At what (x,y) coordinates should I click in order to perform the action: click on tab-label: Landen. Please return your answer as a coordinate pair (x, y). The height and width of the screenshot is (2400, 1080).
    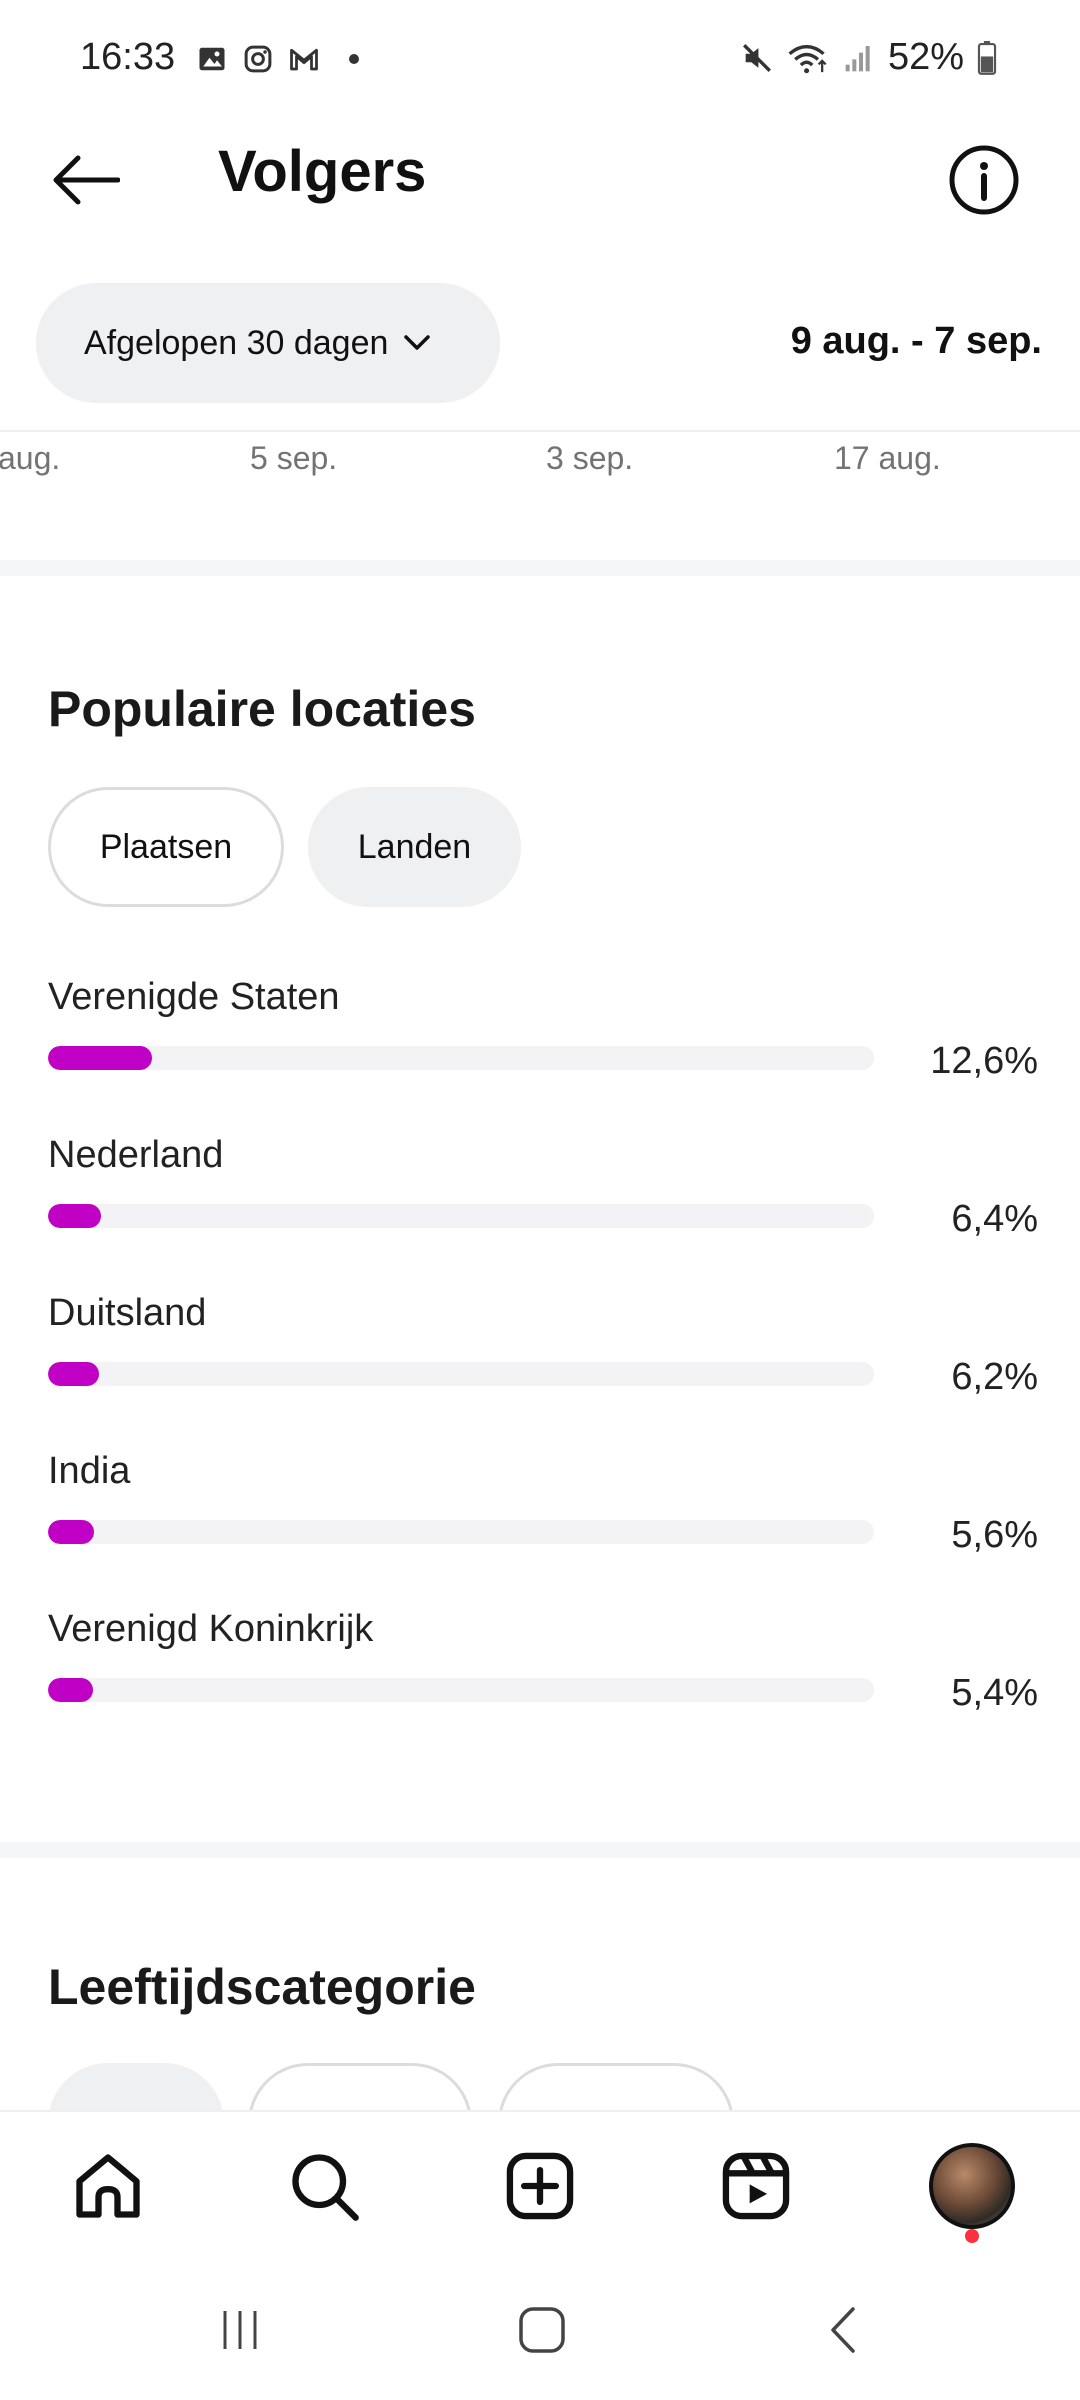
    Looking at the image, I should click on (414, 846).